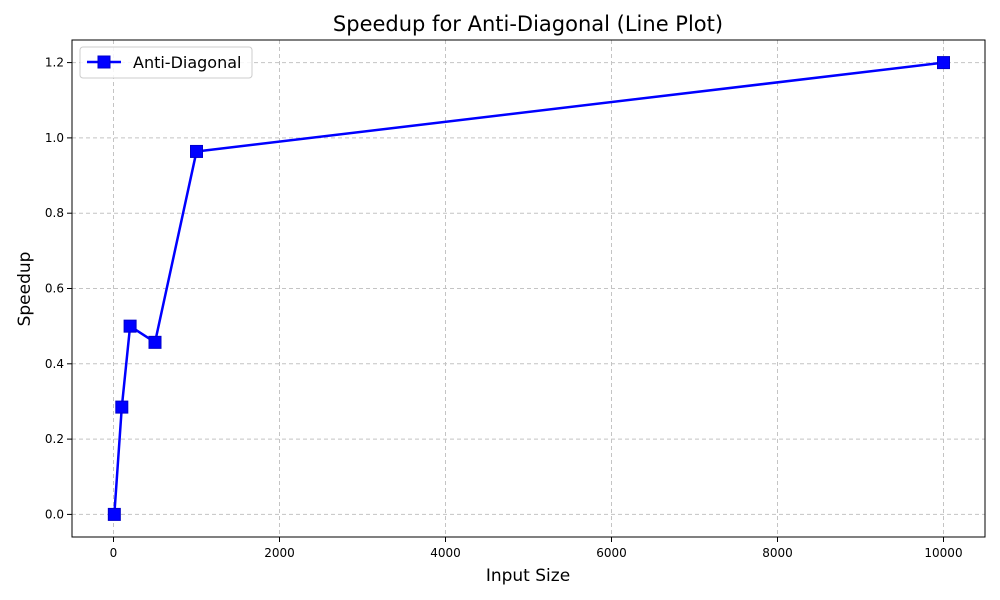 This screenshot has height=600, width=1000. Describe the element at coordinates (114, 553) in the screenshot. I see `x-tick-label: 0` at that location.